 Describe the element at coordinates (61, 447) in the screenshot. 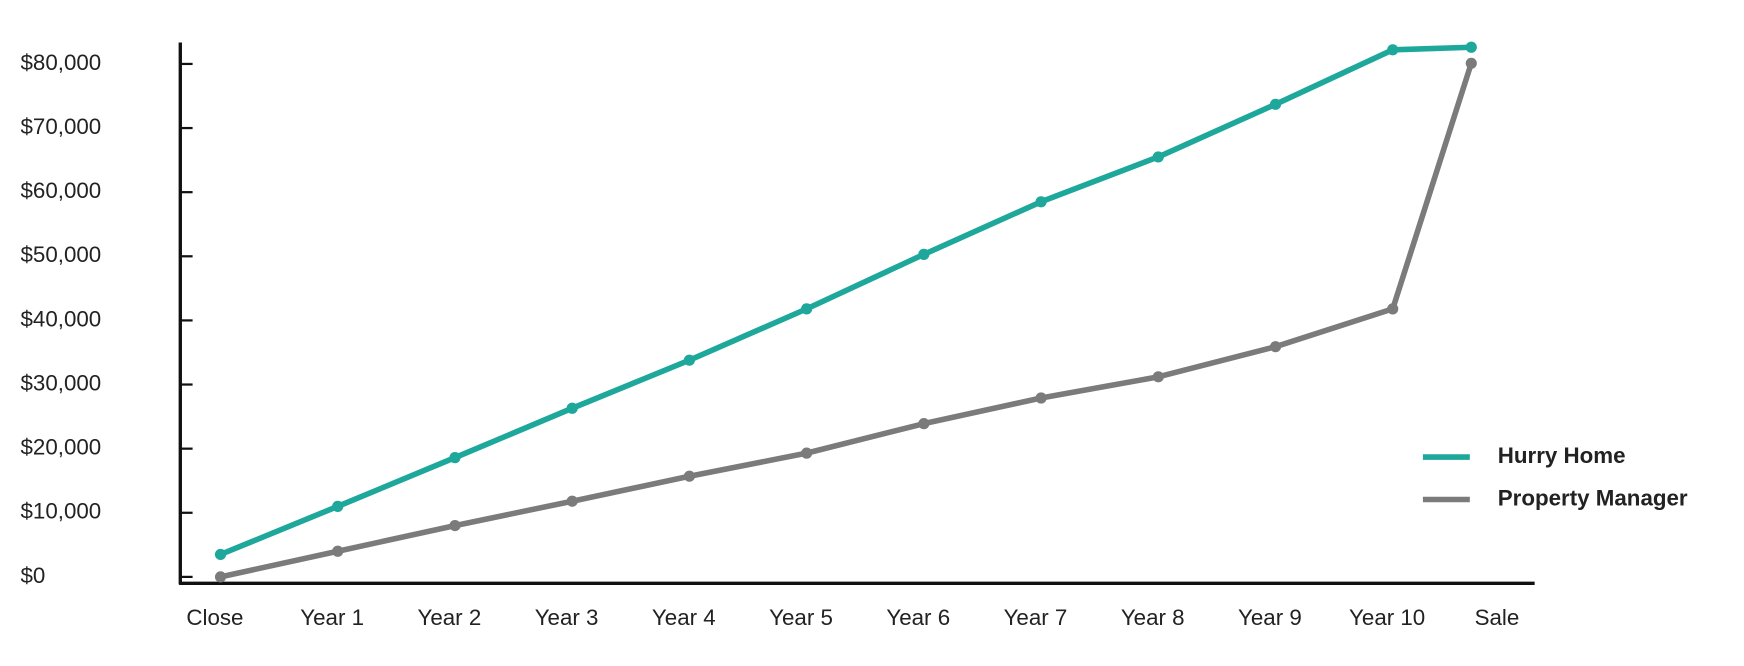

I see `y-tick-label: $20,000` at that location.